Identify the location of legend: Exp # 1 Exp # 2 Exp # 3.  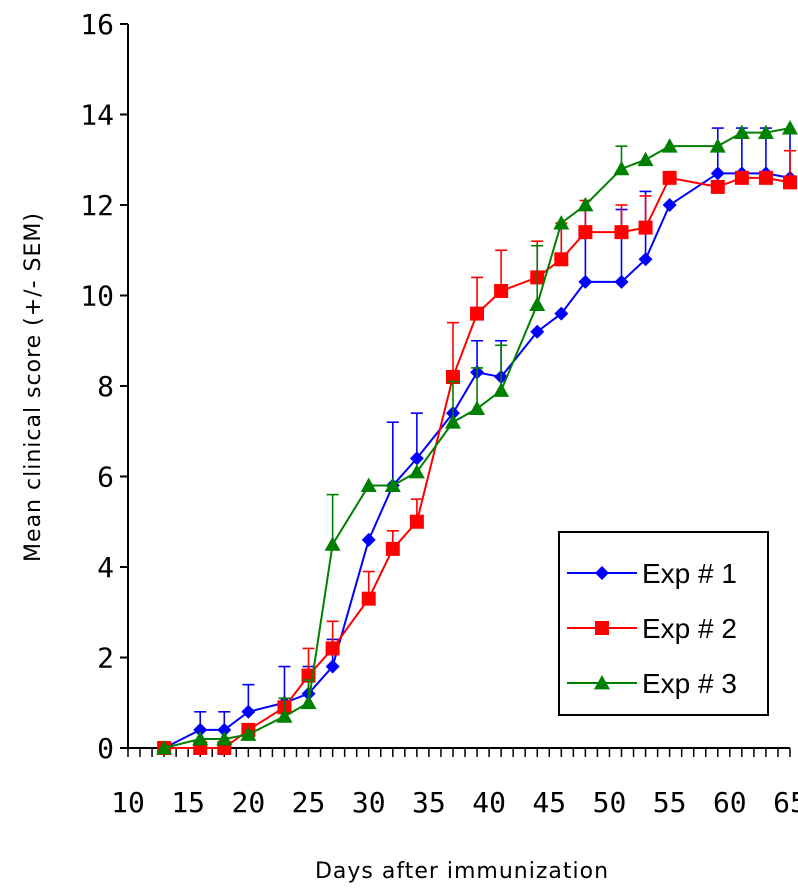
(663, 623).